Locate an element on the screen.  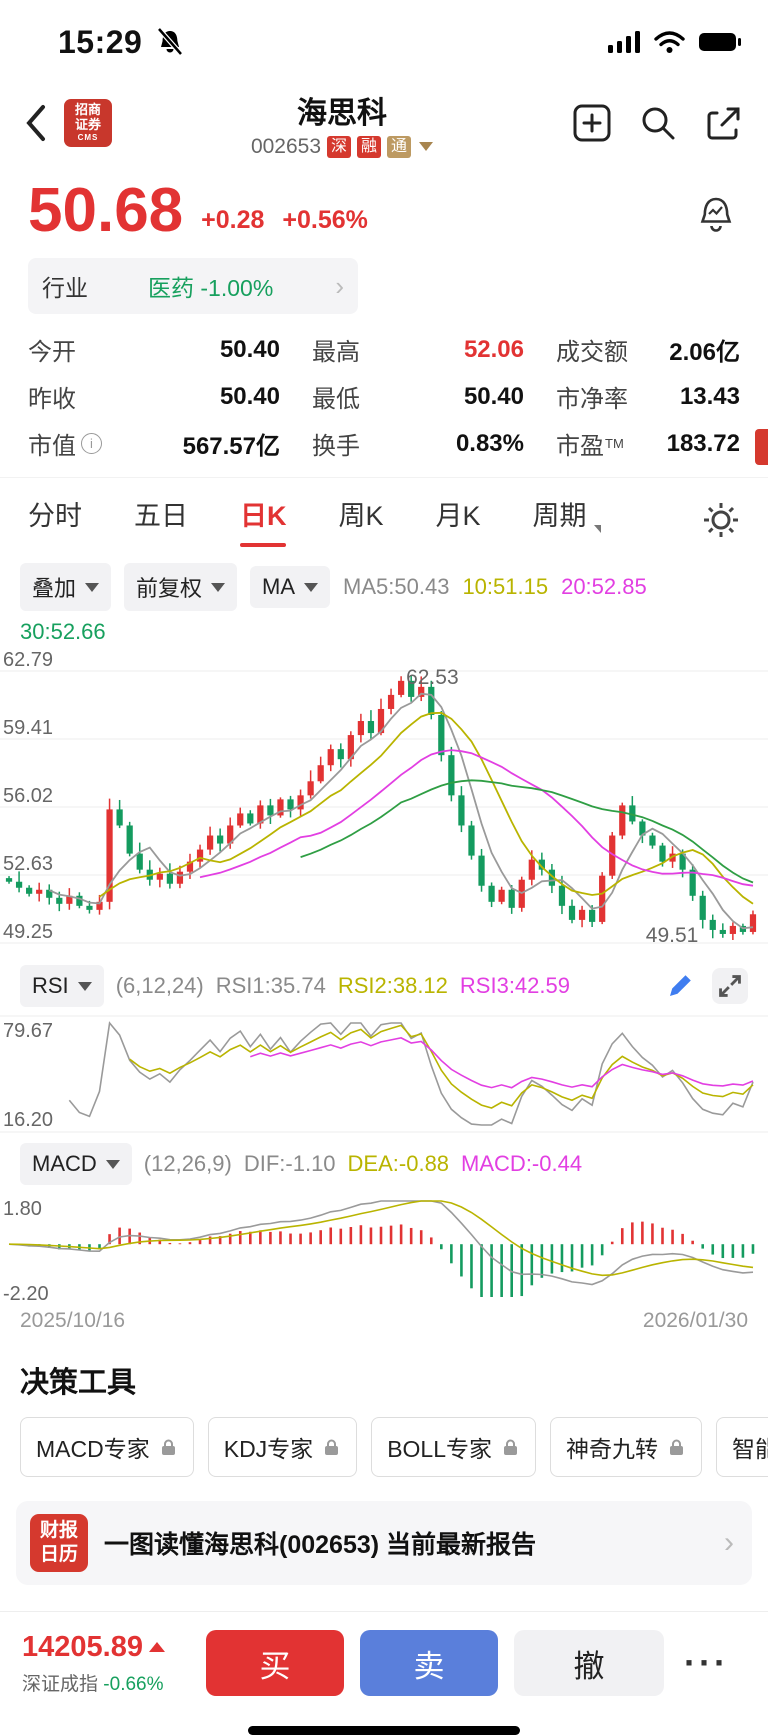
stat-turnover-amt: 成交额 2.06亿 is located at coordinates (648, 352).